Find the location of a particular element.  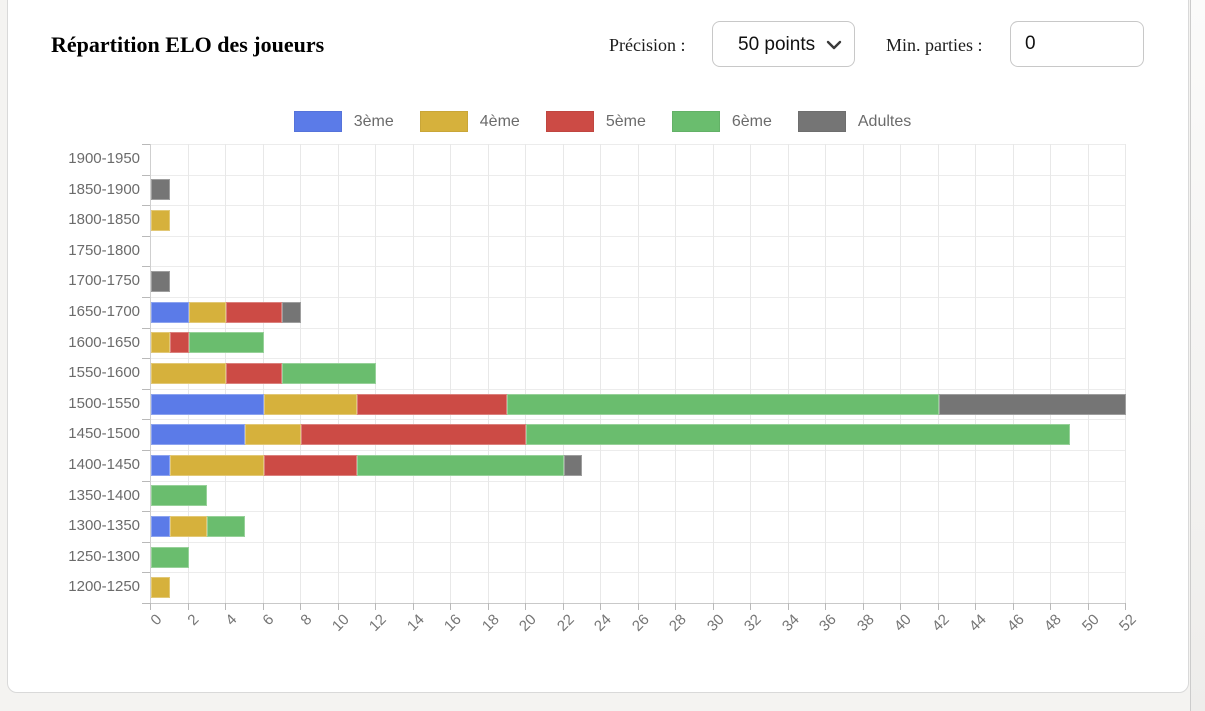

y-axis-label: 1600-1650 is located at coordinates (104, 342).